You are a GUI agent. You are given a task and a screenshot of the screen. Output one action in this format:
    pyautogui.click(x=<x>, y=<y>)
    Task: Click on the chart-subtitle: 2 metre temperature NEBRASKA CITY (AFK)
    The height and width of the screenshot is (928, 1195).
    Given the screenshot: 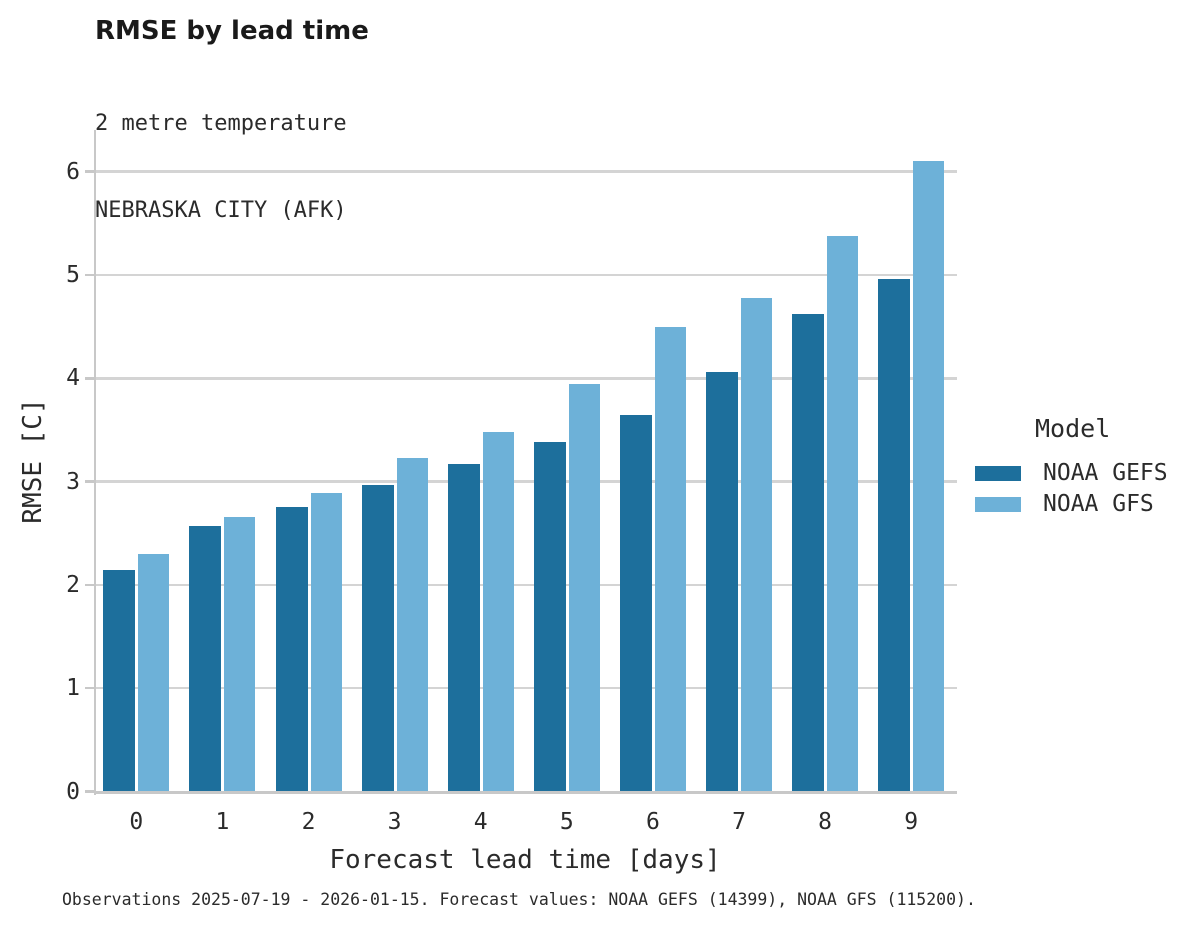 What is the action you would take?
    pyautogui.click(x=221, y=167)
    